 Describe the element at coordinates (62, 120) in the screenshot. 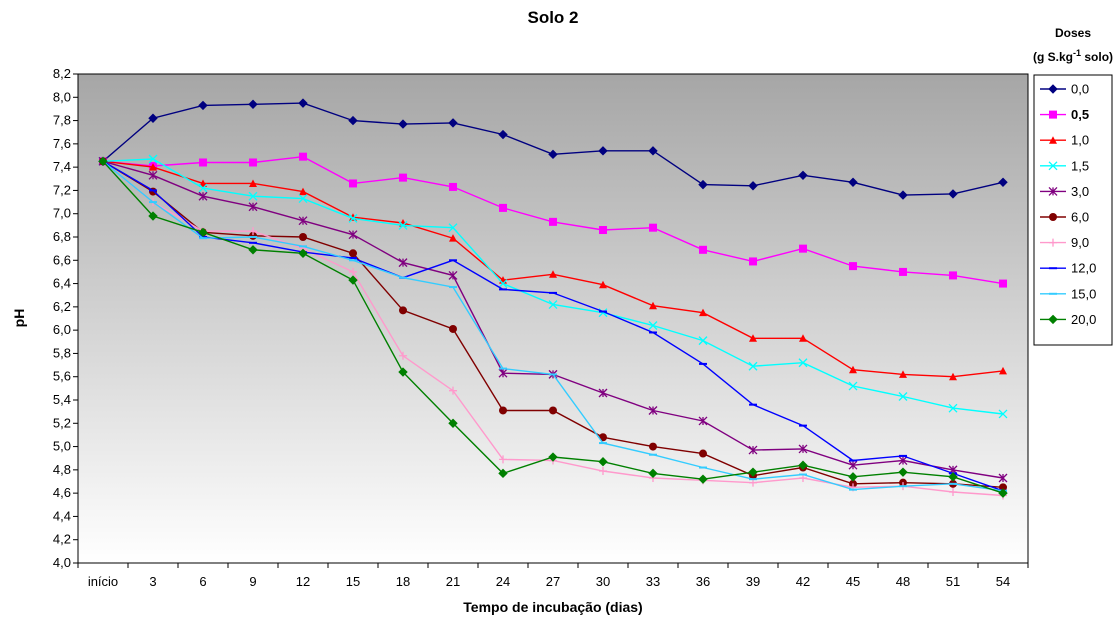

I see `y-tick-label: 7,8` at that location.